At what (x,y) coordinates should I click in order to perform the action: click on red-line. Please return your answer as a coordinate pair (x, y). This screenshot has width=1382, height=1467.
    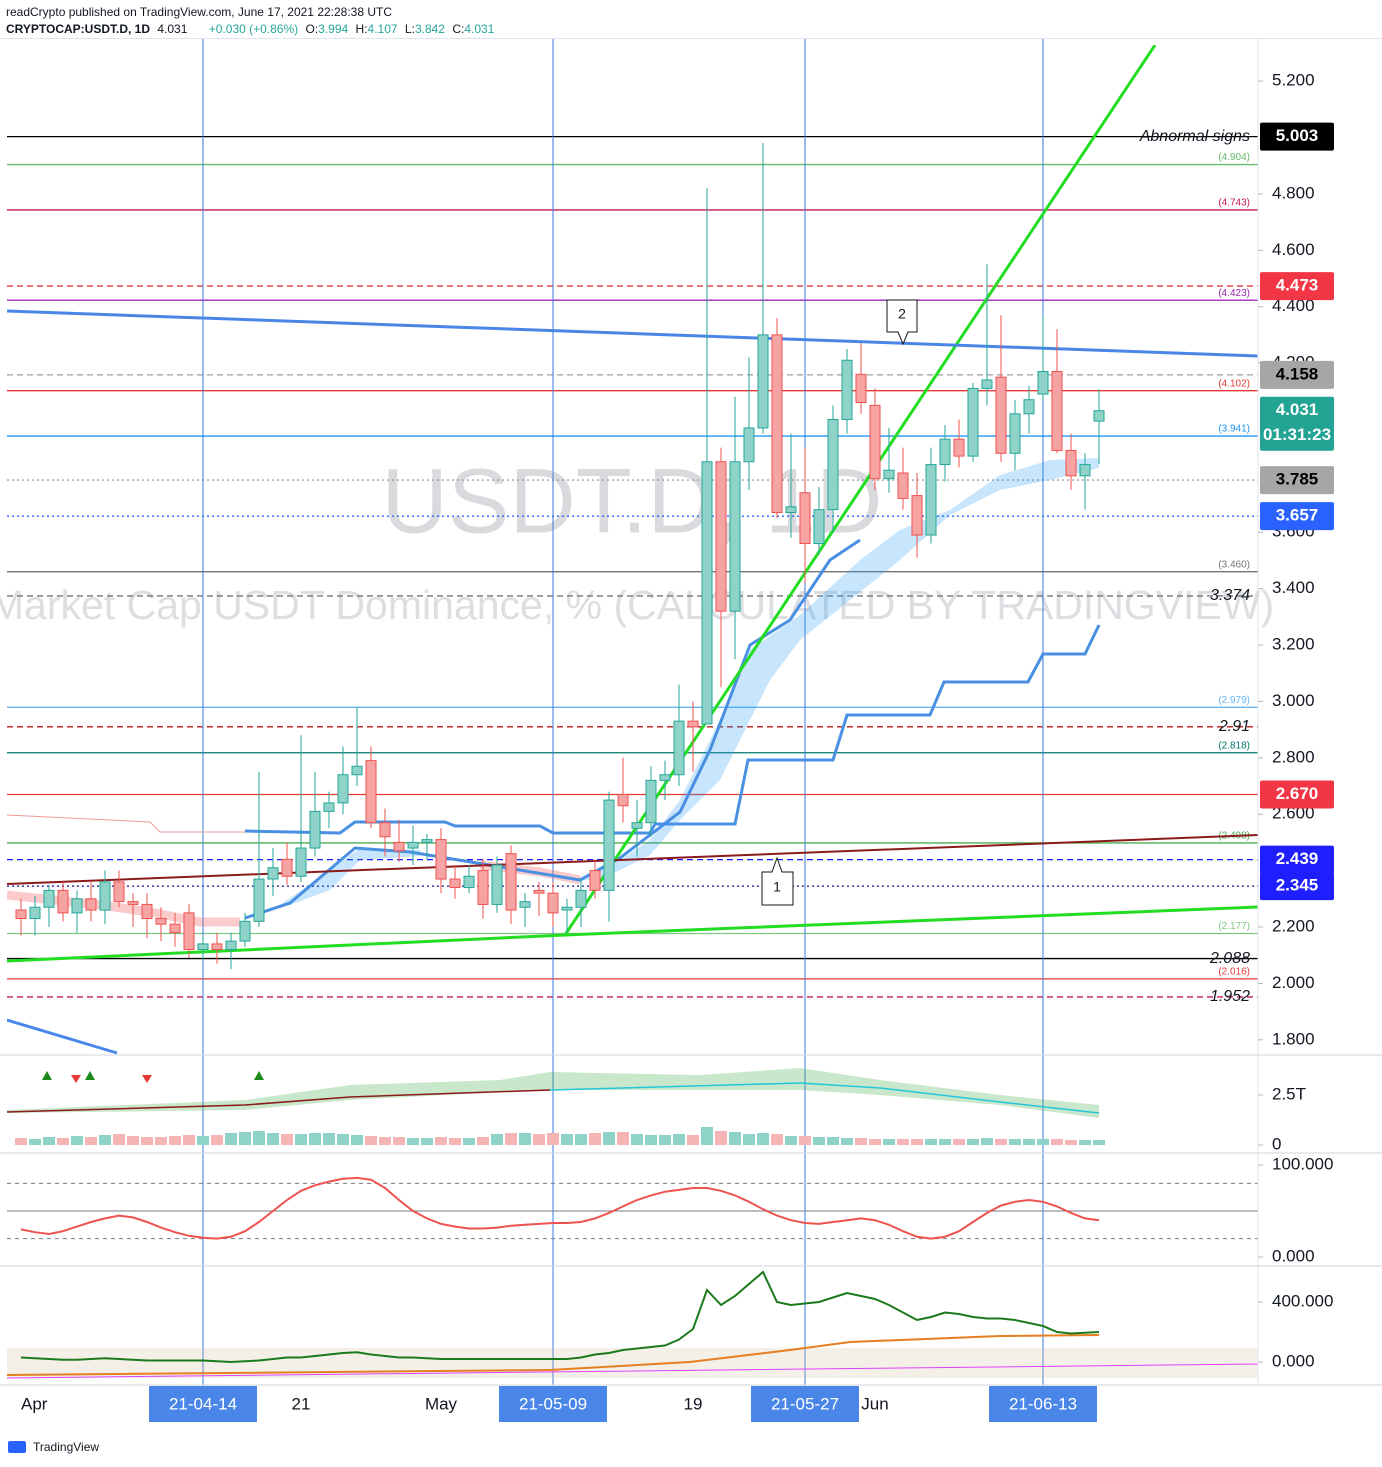
    Looking at the image, I should click on (126, 823).